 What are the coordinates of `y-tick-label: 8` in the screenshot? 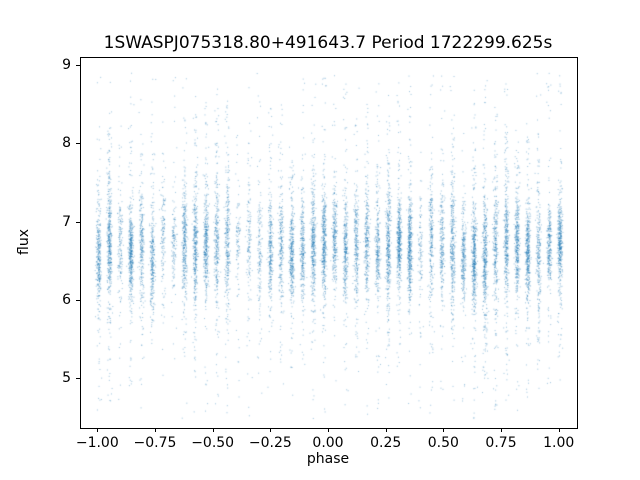 It's located at (66, 143).